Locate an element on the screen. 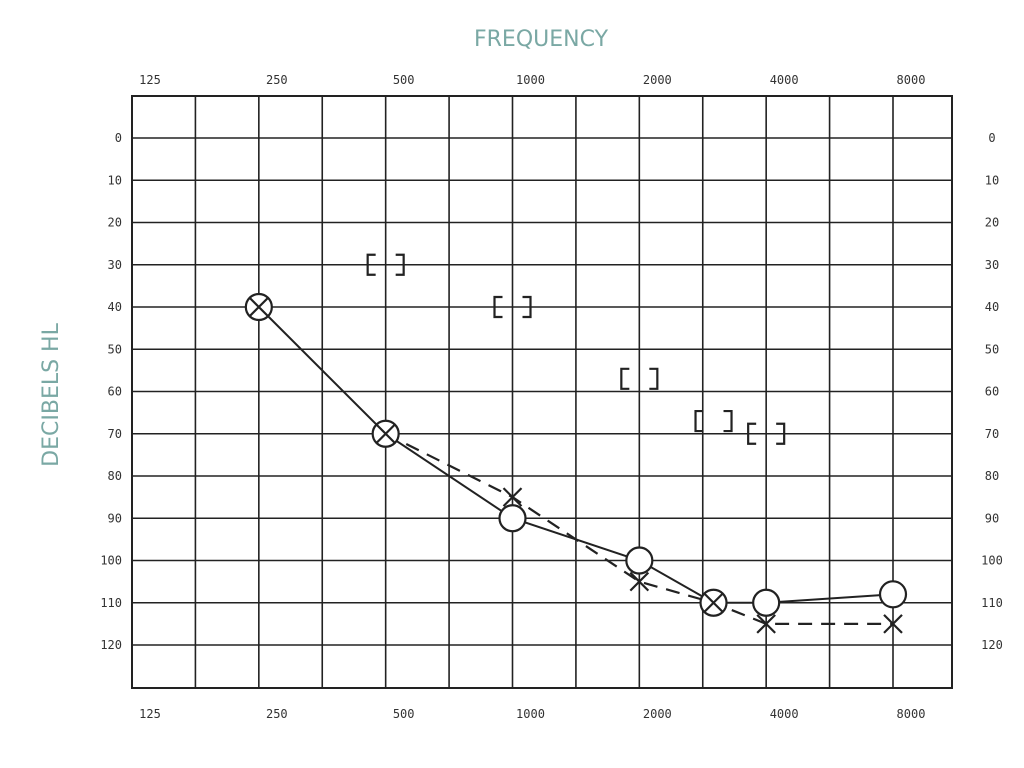 The image size is (1024, 768). x-tick-label-top: 250 is located at coordinates (277, 80).